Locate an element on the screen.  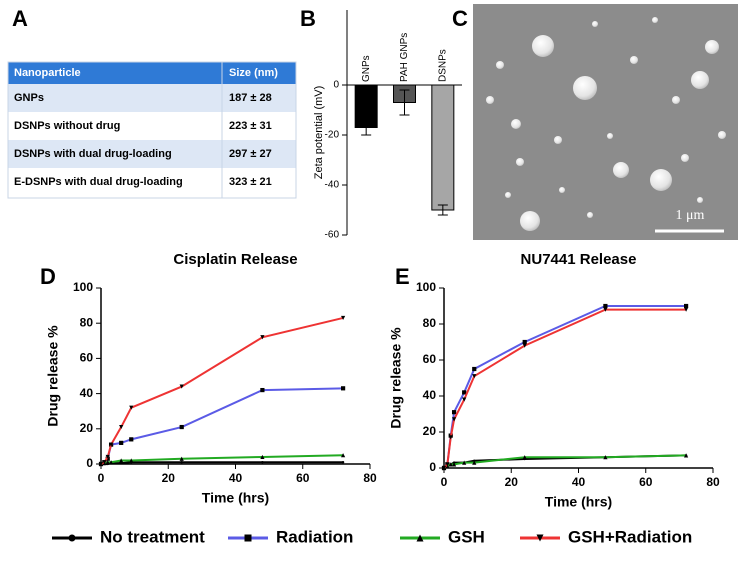
table-cell: 223 ± 31 is located at coordinates (250, 126).